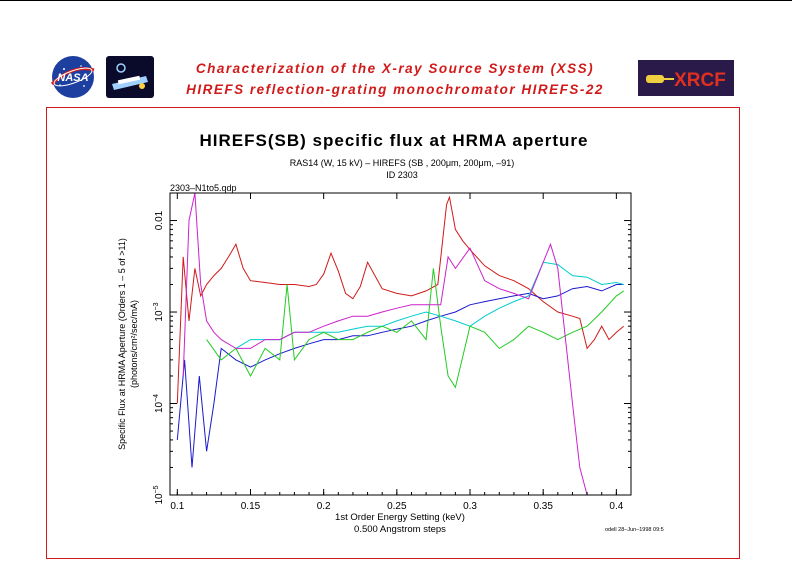  What do you see at coordinates (543, 506) in the screenshot?
I see `x-tick-label: 0.35` at bounding box center [543, 506].